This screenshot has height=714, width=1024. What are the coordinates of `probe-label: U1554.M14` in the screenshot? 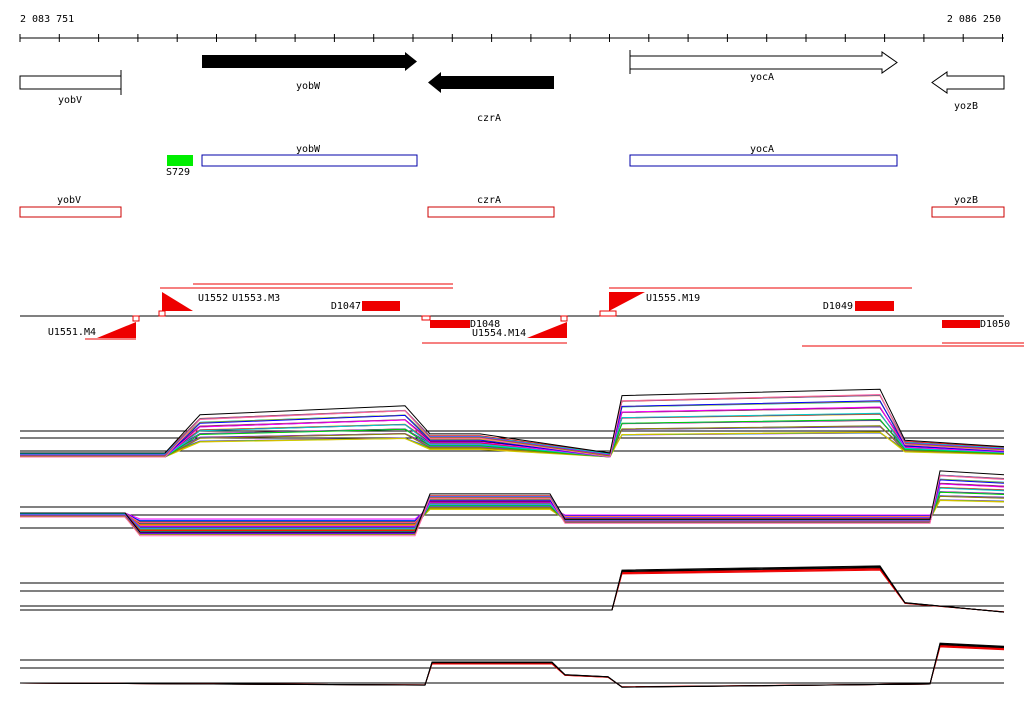 It's located at (499, 333).